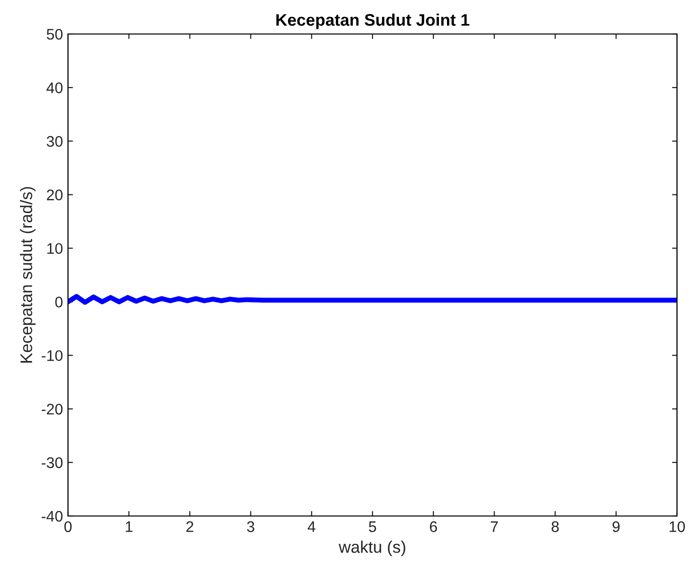  What do you see at coordinates (190, 526) in the screenshot?
I see `x-tick-label: 2` at bounding box center [190, 526].